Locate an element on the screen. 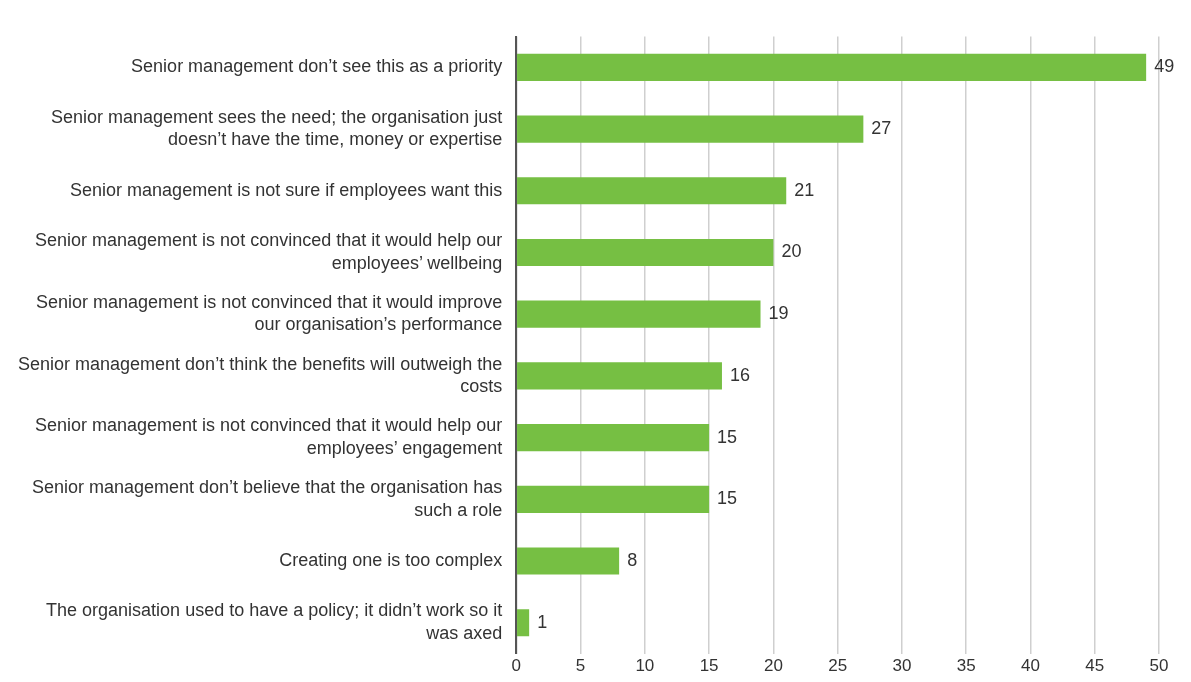 The width and height of the screenshot is (1191, 682). x-tick-label: 15 is located at coordinates (709, 666).